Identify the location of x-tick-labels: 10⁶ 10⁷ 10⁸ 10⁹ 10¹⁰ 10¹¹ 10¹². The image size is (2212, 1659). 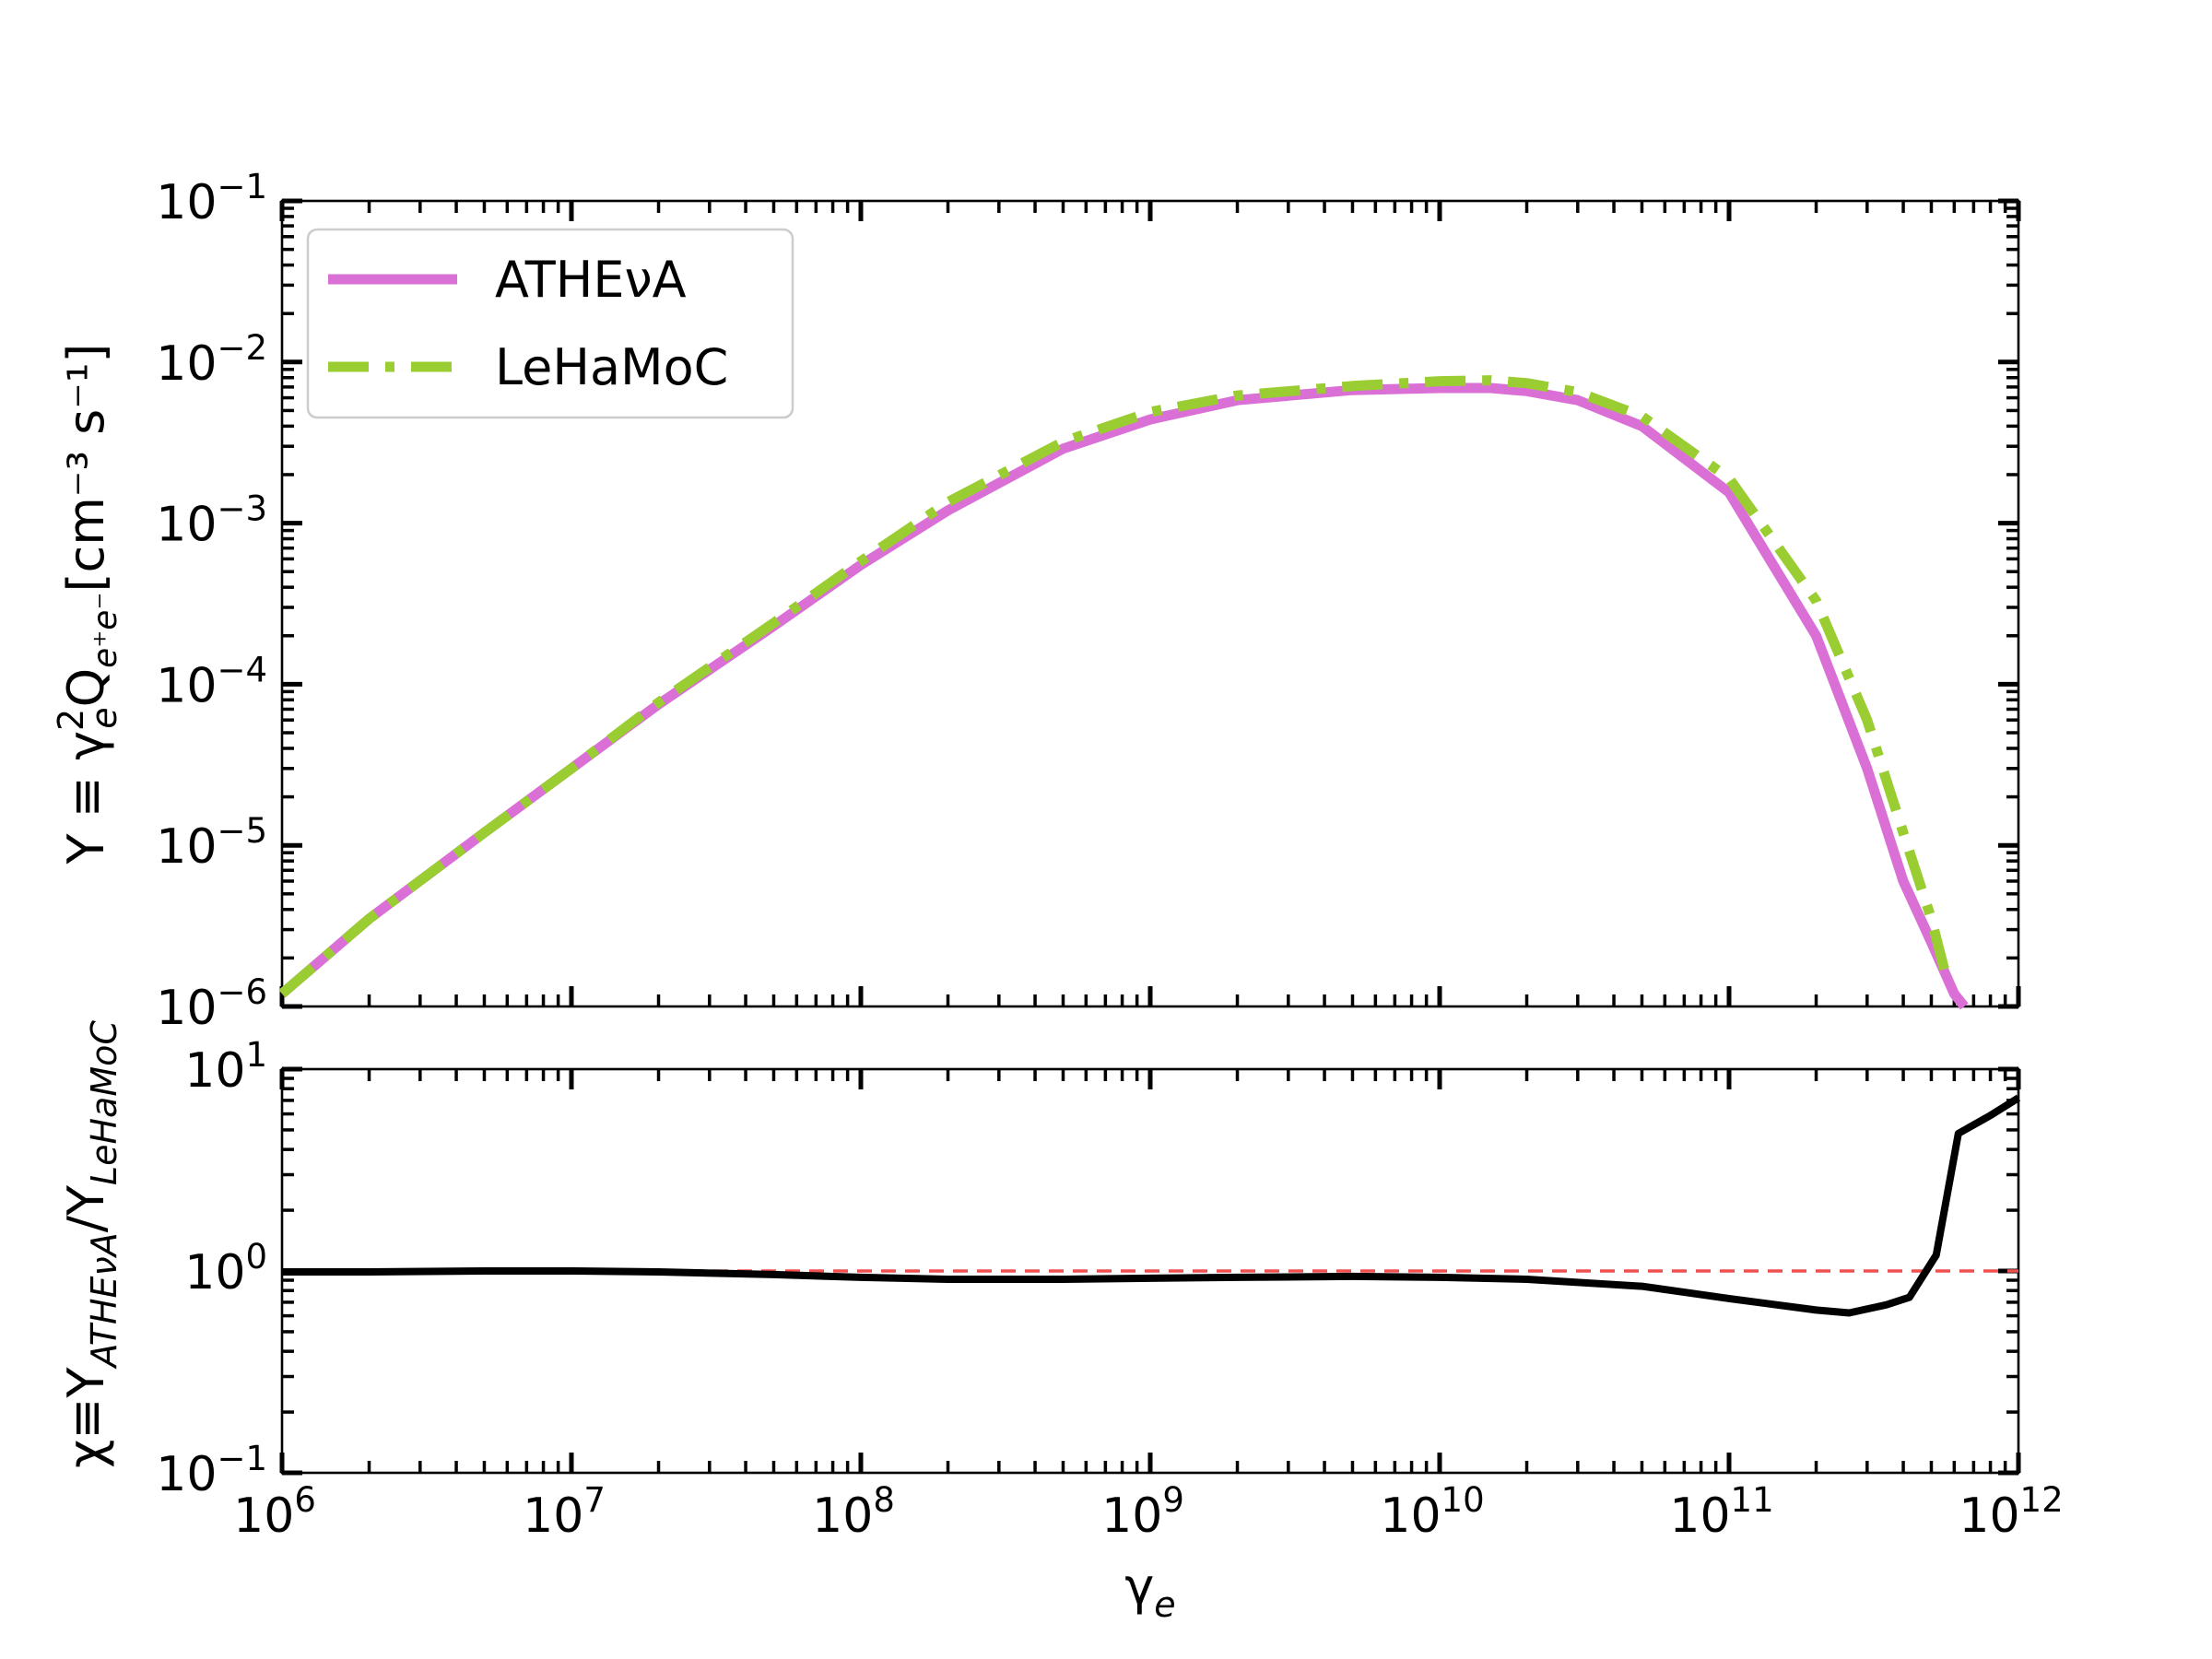
(1148, 1512).